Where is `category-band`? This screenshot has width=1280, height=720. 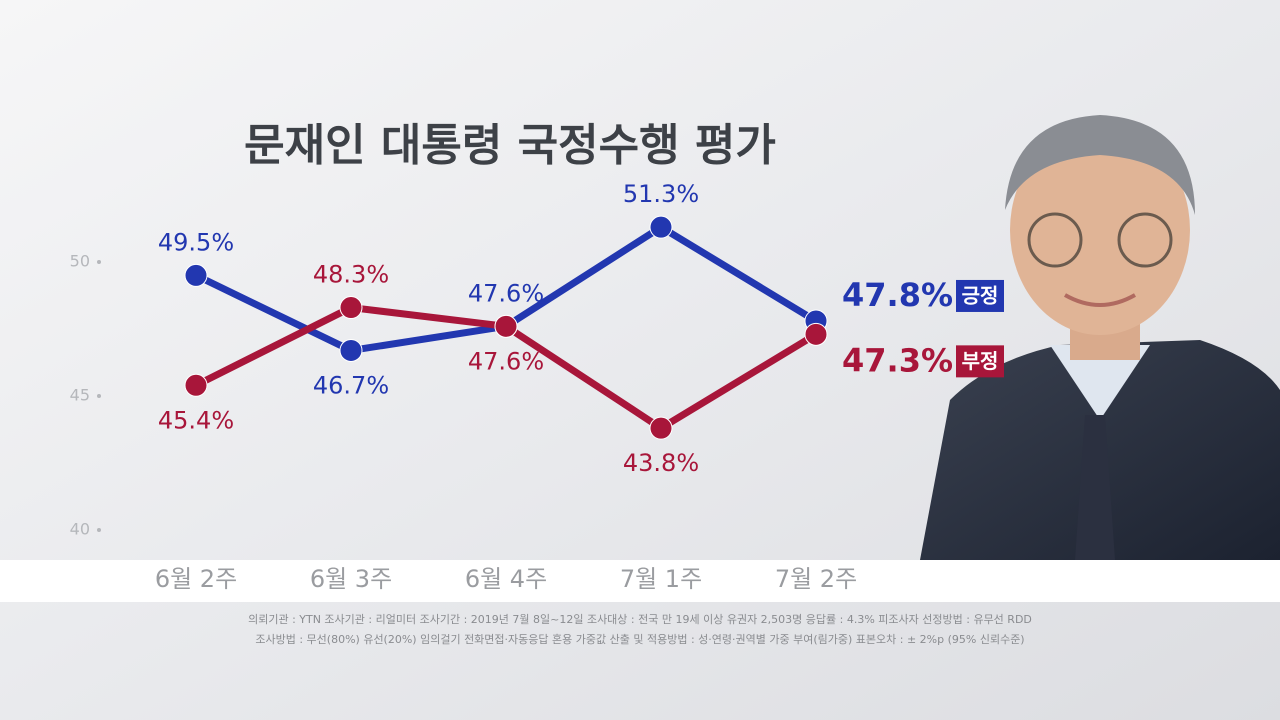
category-band is located at coordinates (640, 581).